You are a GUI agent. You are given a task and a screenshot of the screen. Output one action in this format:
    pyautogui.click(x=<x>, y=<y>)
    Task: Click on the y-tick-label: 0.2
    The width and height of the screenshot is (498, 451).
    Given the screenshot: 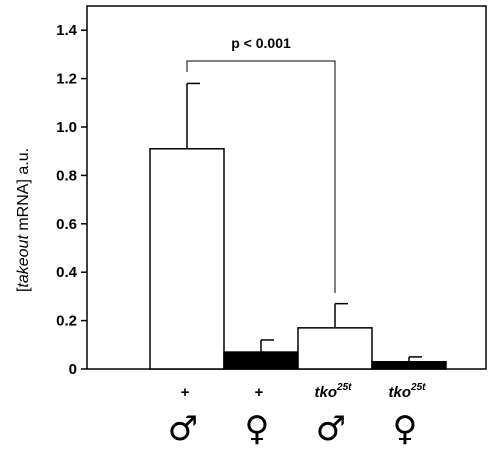 What is the action you would take?
    pyautogui.click(x=66, y=321)
    